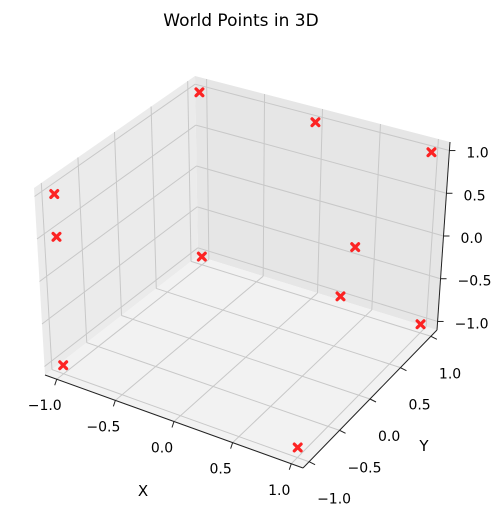  What do you see at coordinates (475, 282) in the screenshot?
I see `z-tick-label: −0.5` at bounding box center [475, 282].